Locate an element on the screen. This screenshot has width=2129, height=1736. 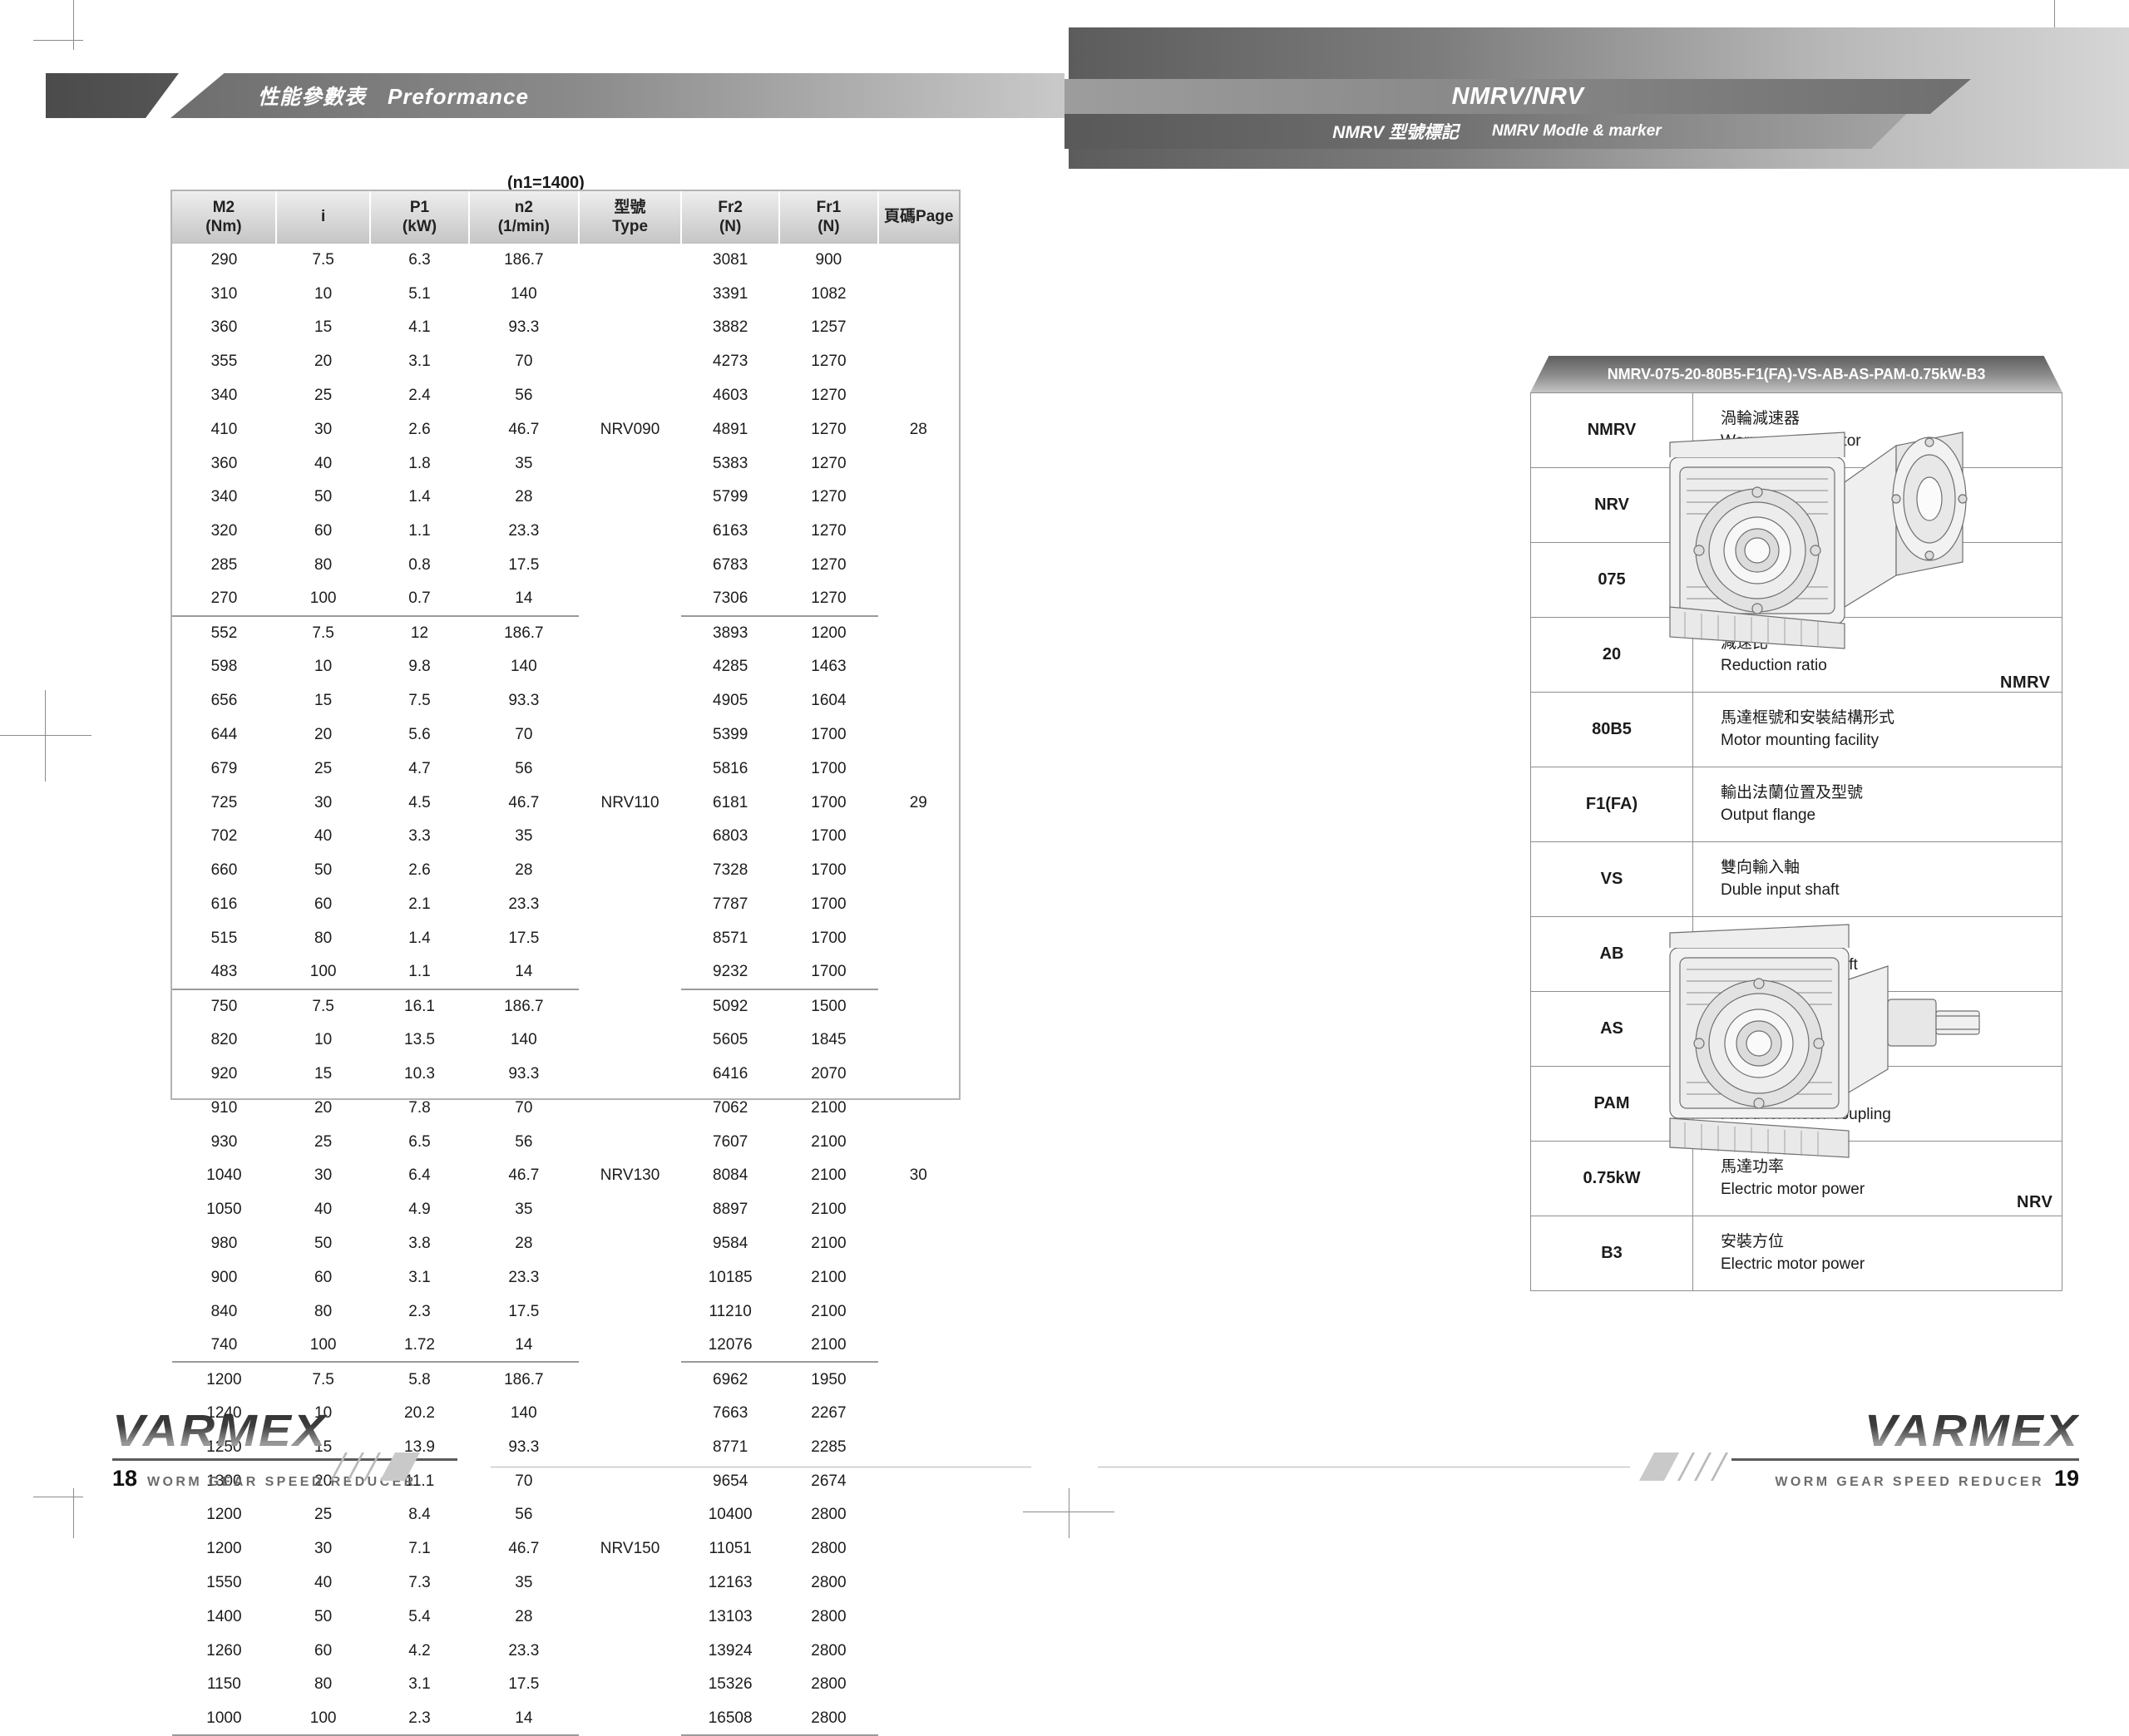
cell-fr2: 10185 is located at coordinates (730, 1277).